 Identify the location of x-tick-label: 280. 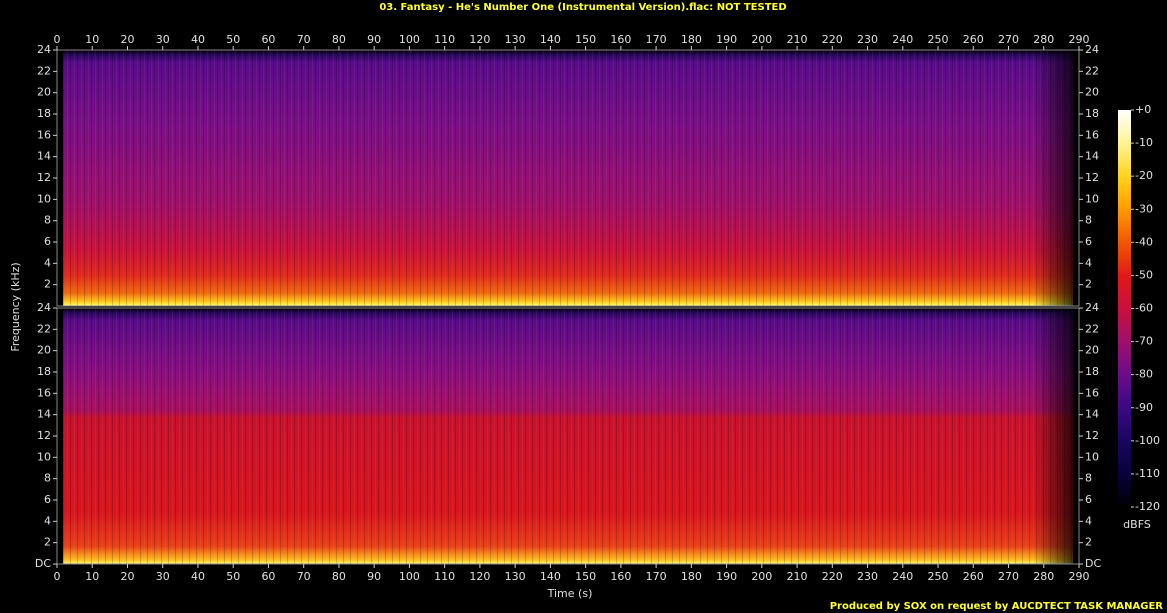
(1043, 576).